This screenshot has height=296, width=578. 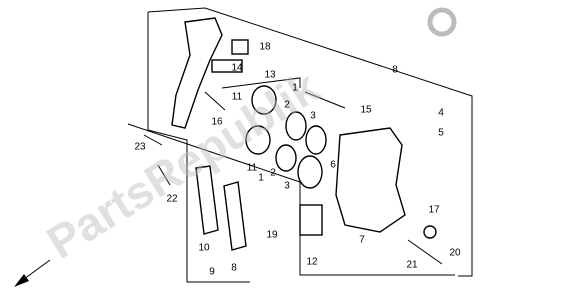 I want to click on boot, so click(x=240, y=47).